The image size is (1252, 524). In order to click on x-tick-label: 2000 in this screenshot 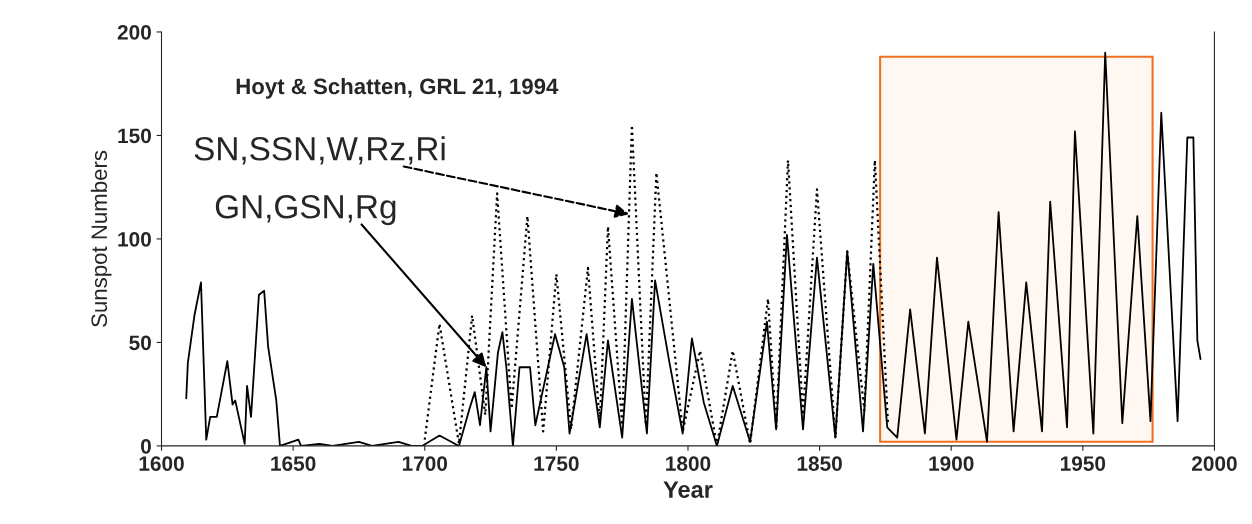, I will do `click(1214, 463)`.